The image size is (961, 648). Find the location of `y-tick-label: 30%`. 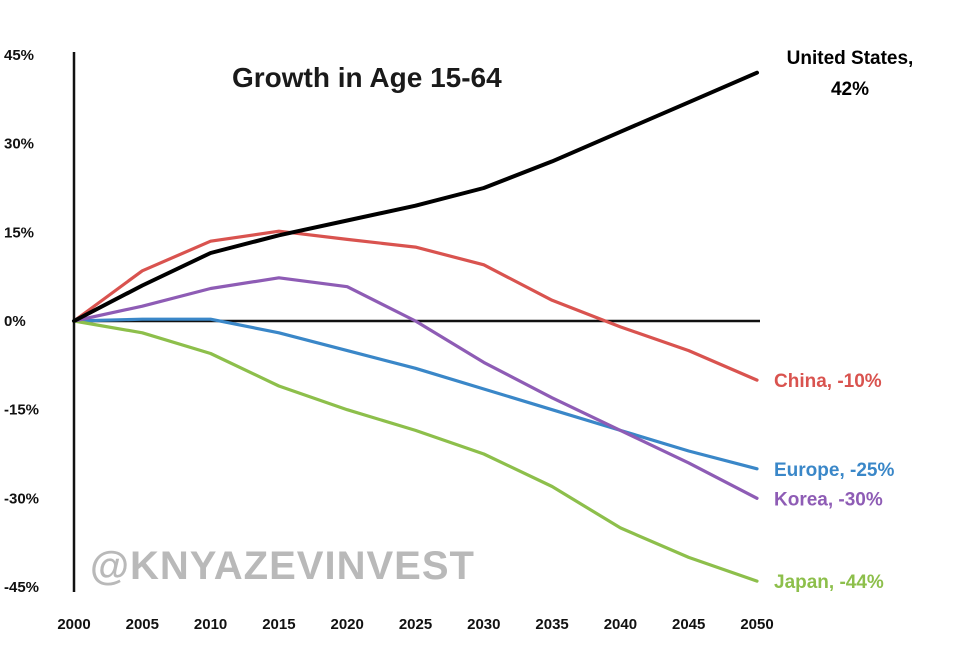

y-tick-label: 30% is located at coordinates (19, 144).